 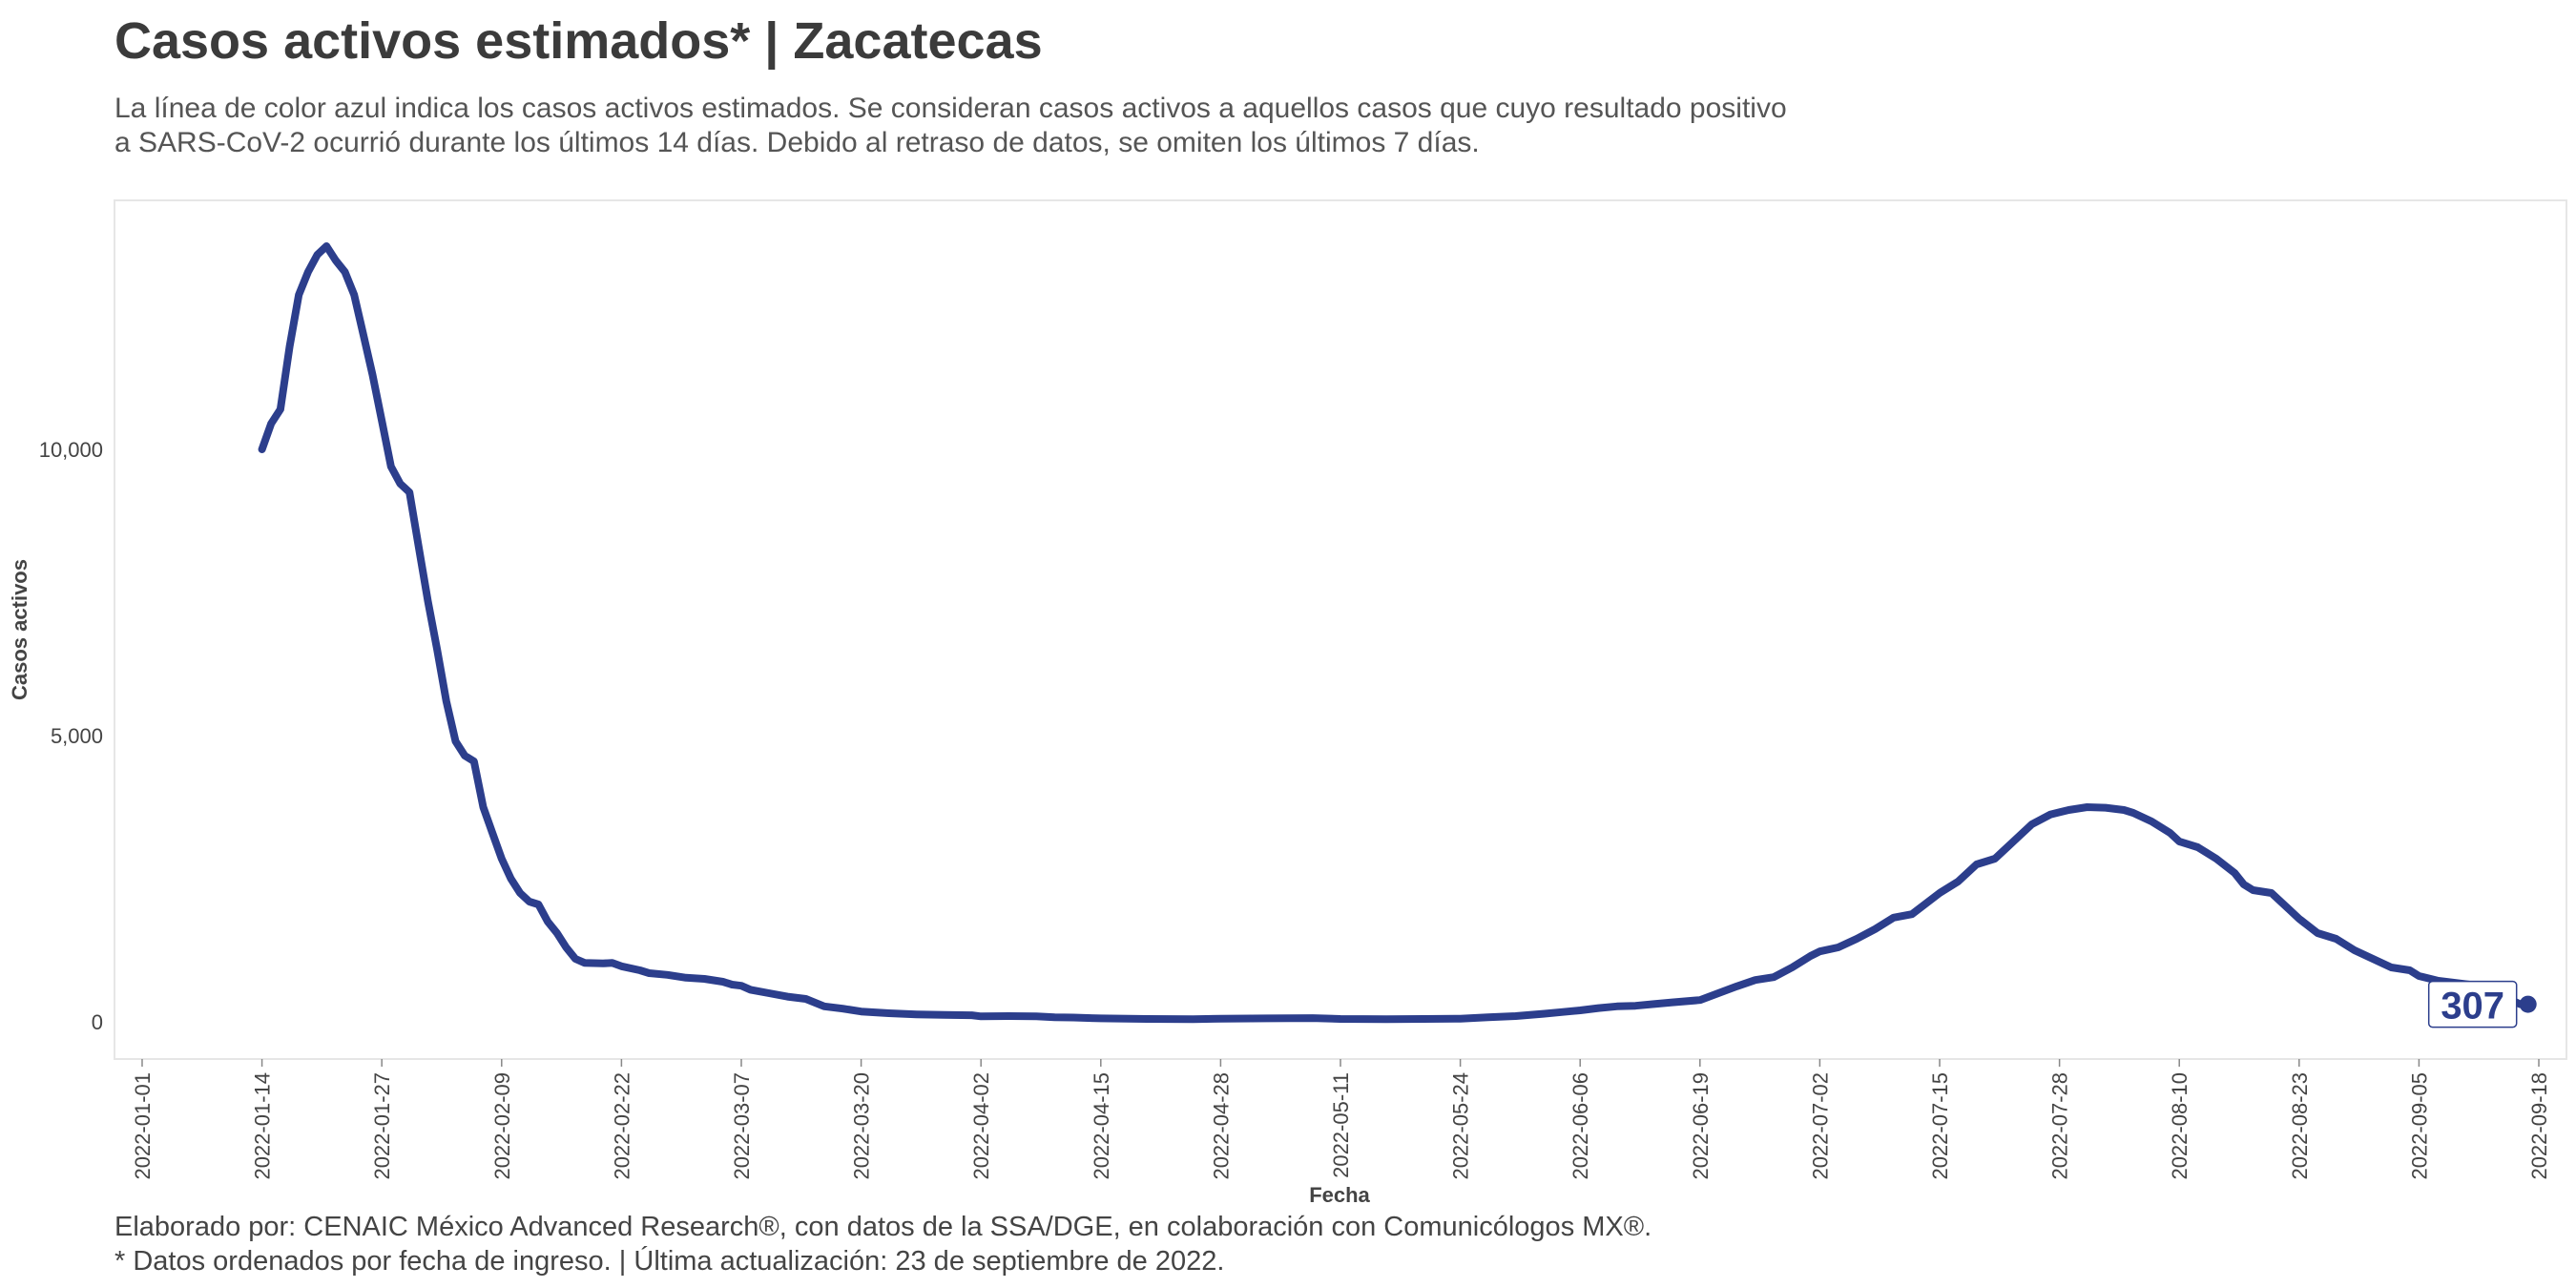 I want to click on x-tick-label: 2022-03-20, so click(x=862, y=1126).